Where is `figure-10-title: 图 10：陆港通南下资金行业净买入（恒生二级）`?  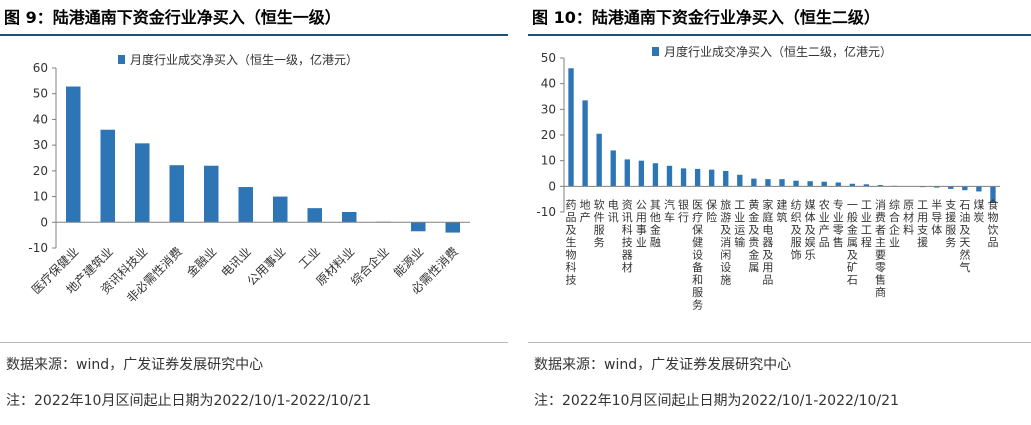 figure-10-title: 图 10：陆港通南下资金行业净买入（恒生二级） is located at coordinates (706, 17).